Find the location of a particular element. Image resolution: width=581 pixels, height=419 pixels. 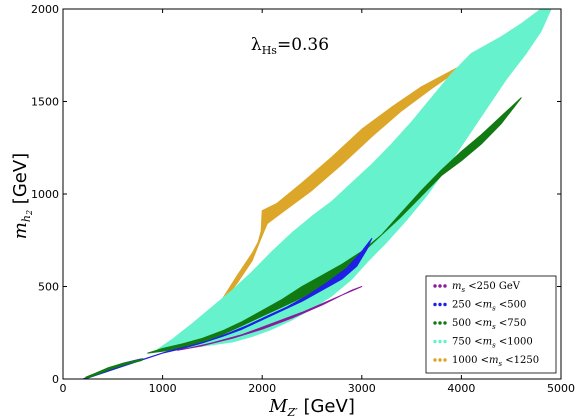

legend-entry: 500 <ms <750 is located at coordinates (479, 324).